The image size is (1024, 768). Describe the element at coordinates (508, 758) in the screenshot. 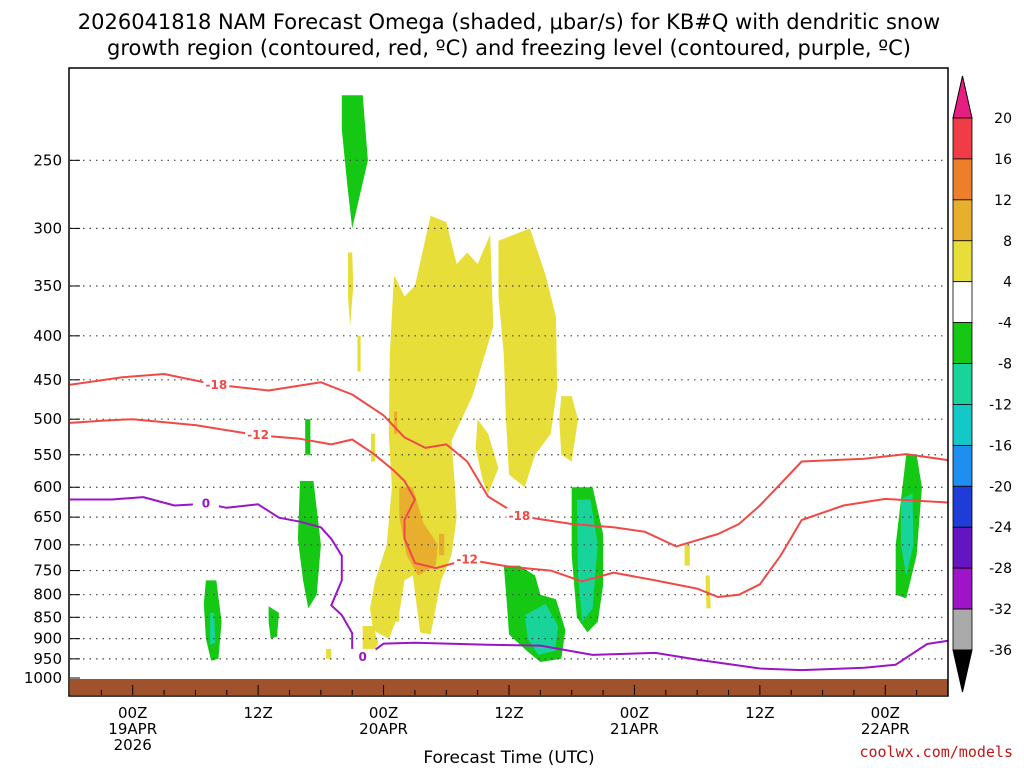

I see `x-axis-label: Forecast Time (UTC)` at that location.